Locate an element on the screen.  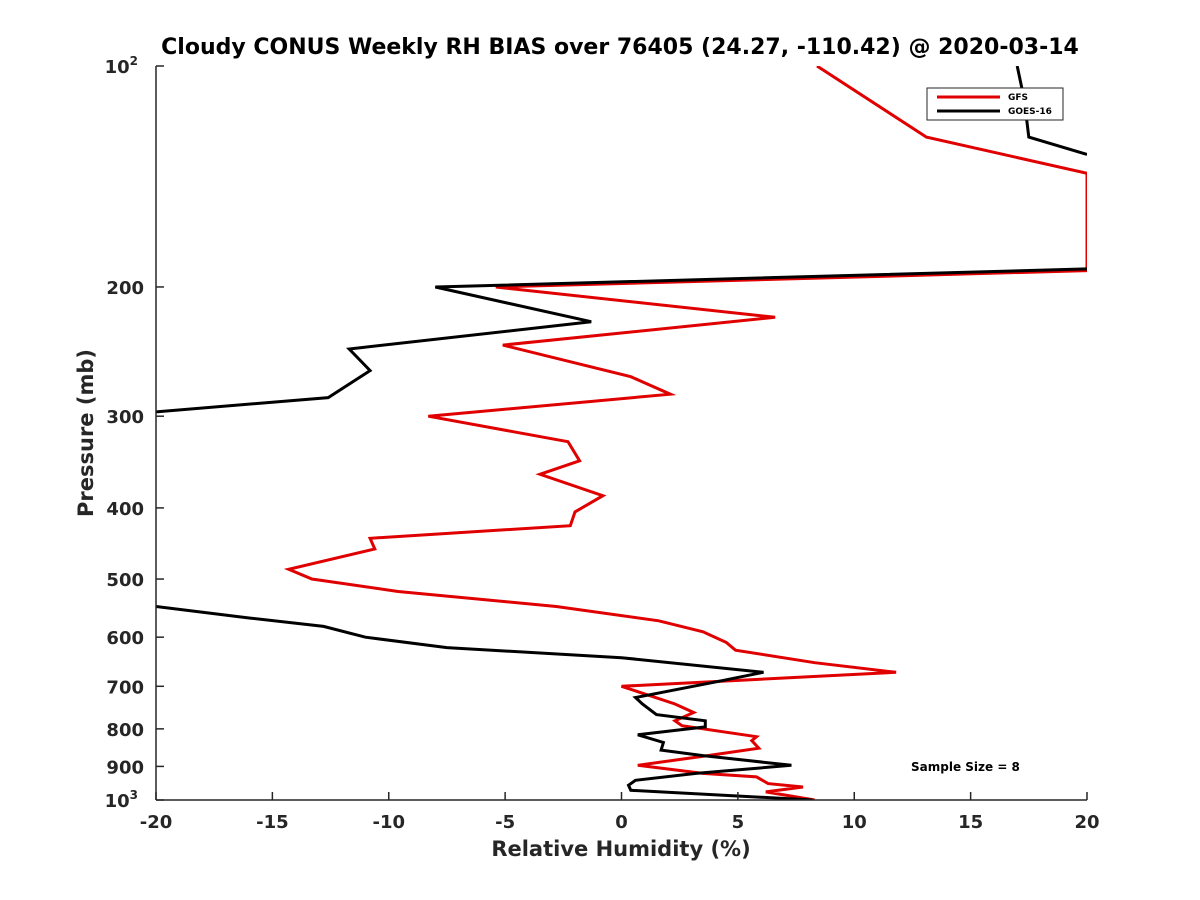
y-tick-label: 10² is located at coordinates (121, 66).